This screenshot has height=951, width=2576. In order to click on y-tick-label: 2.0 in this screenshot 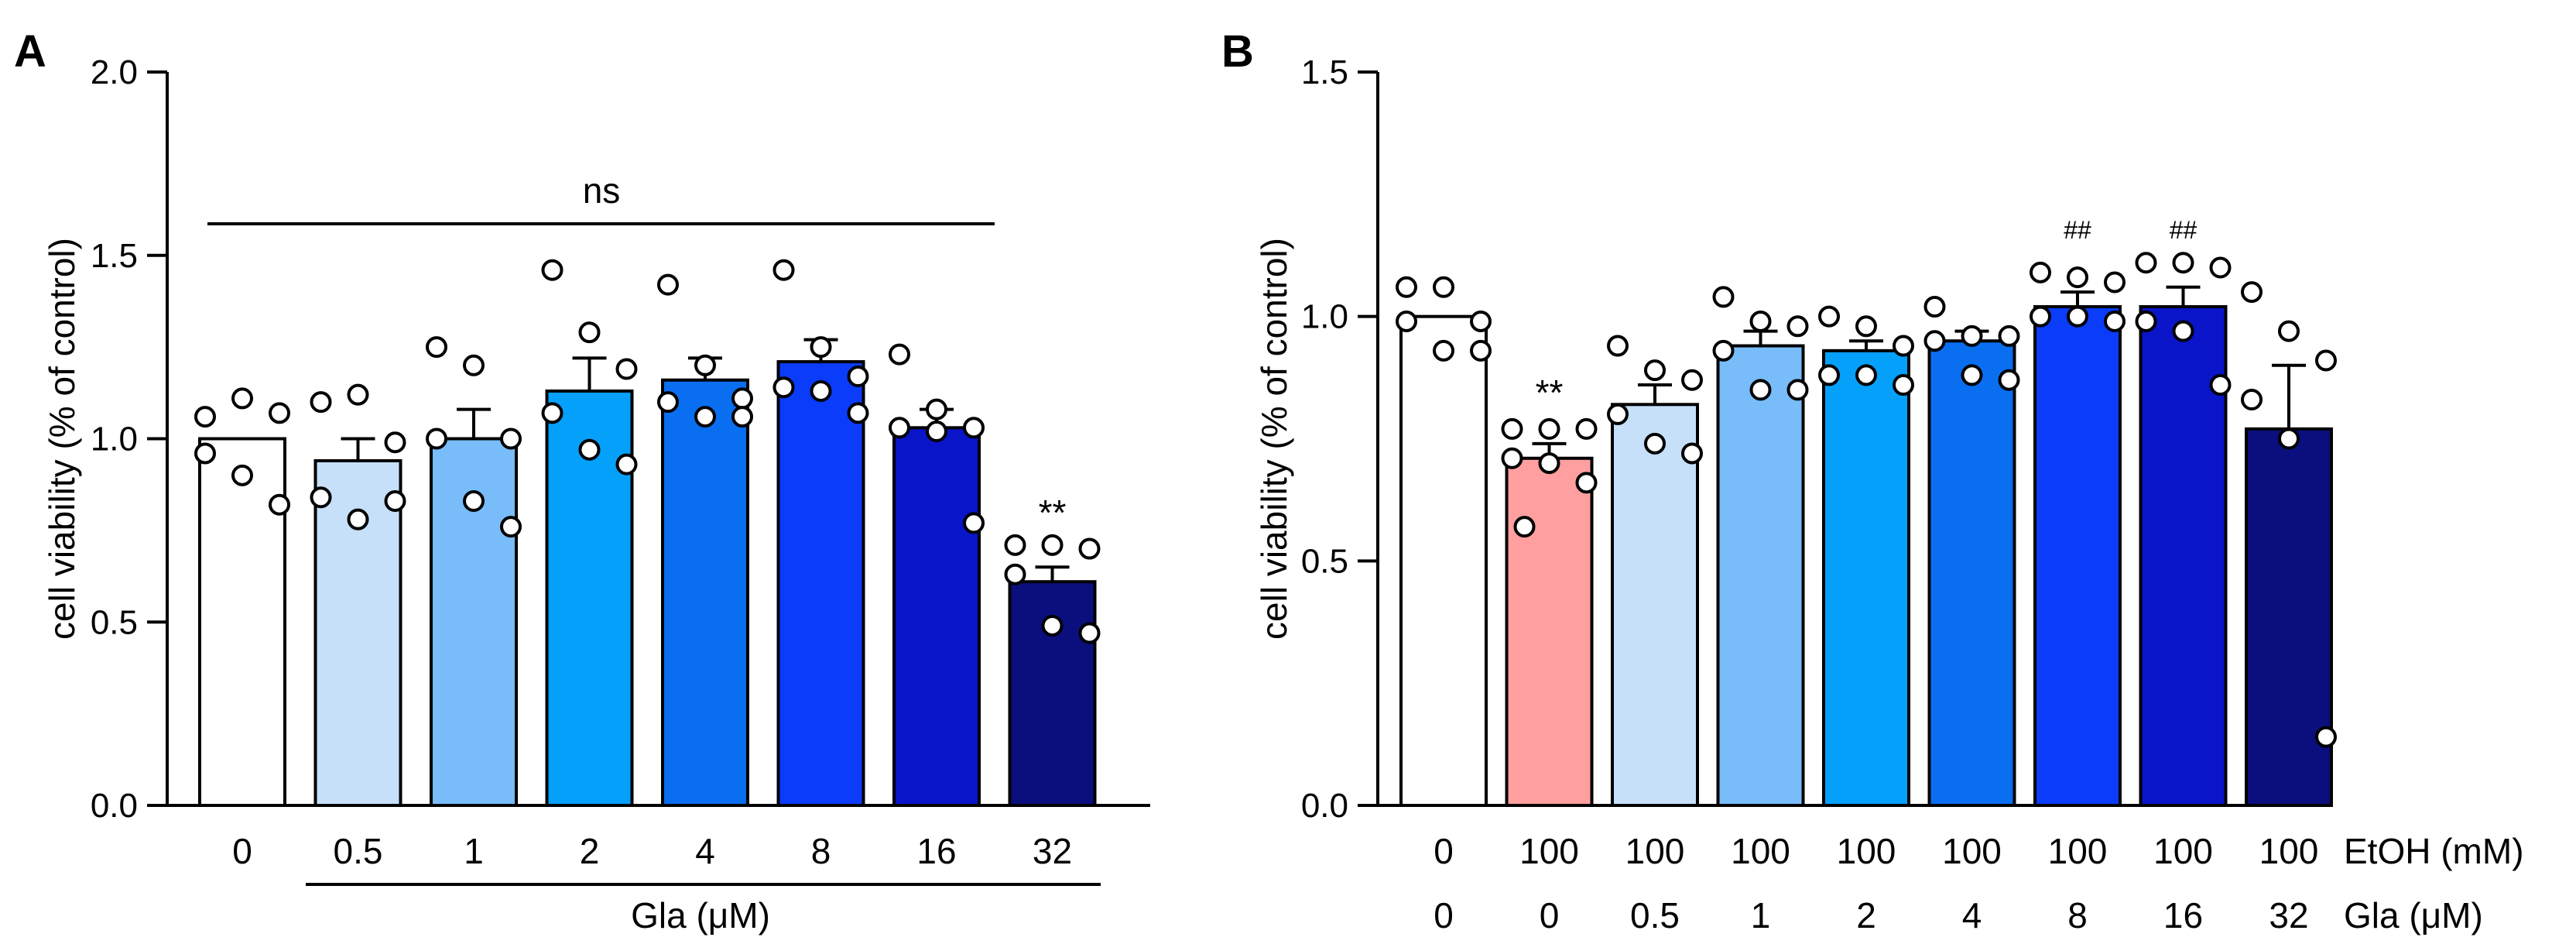, I will do `click(115, 72)`.